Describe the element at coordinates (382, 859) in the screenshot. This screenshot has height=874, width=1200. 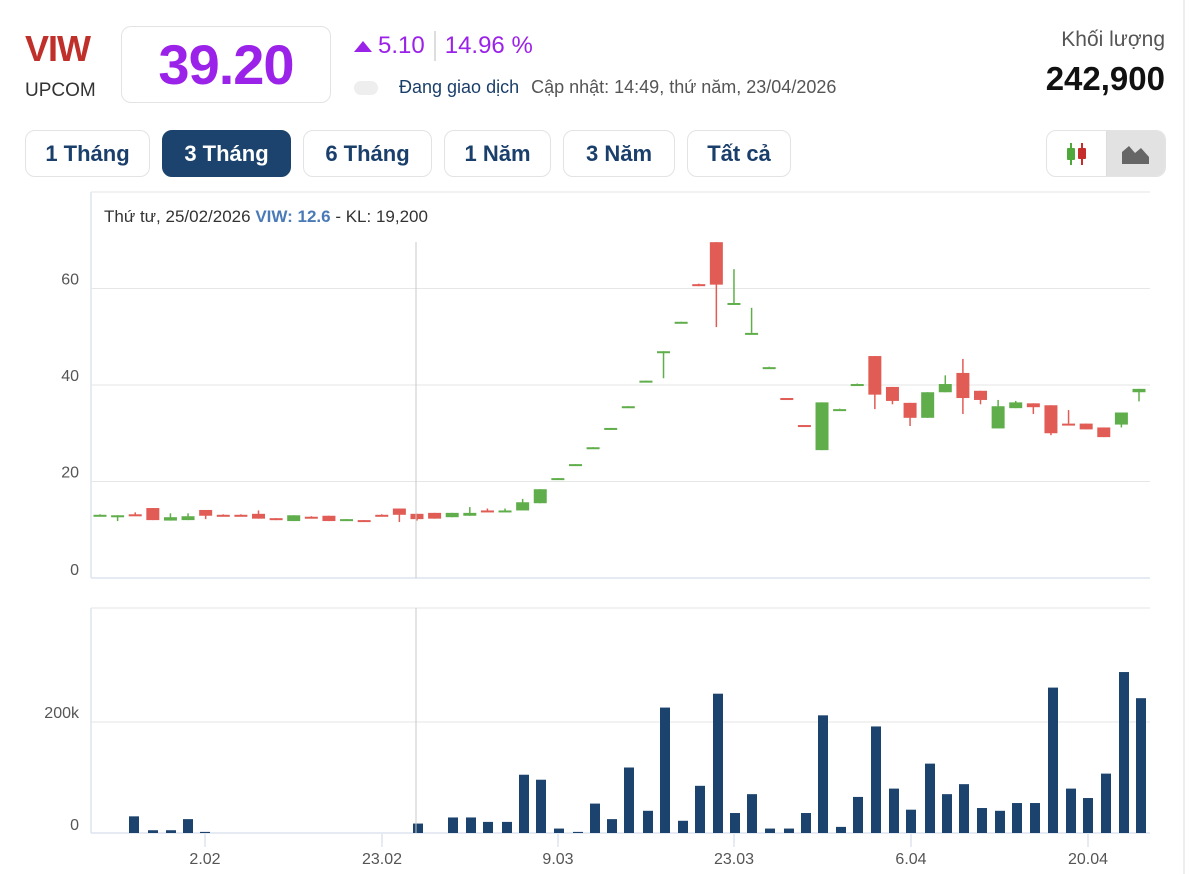
I see `svg-text: 23.02` at that location.